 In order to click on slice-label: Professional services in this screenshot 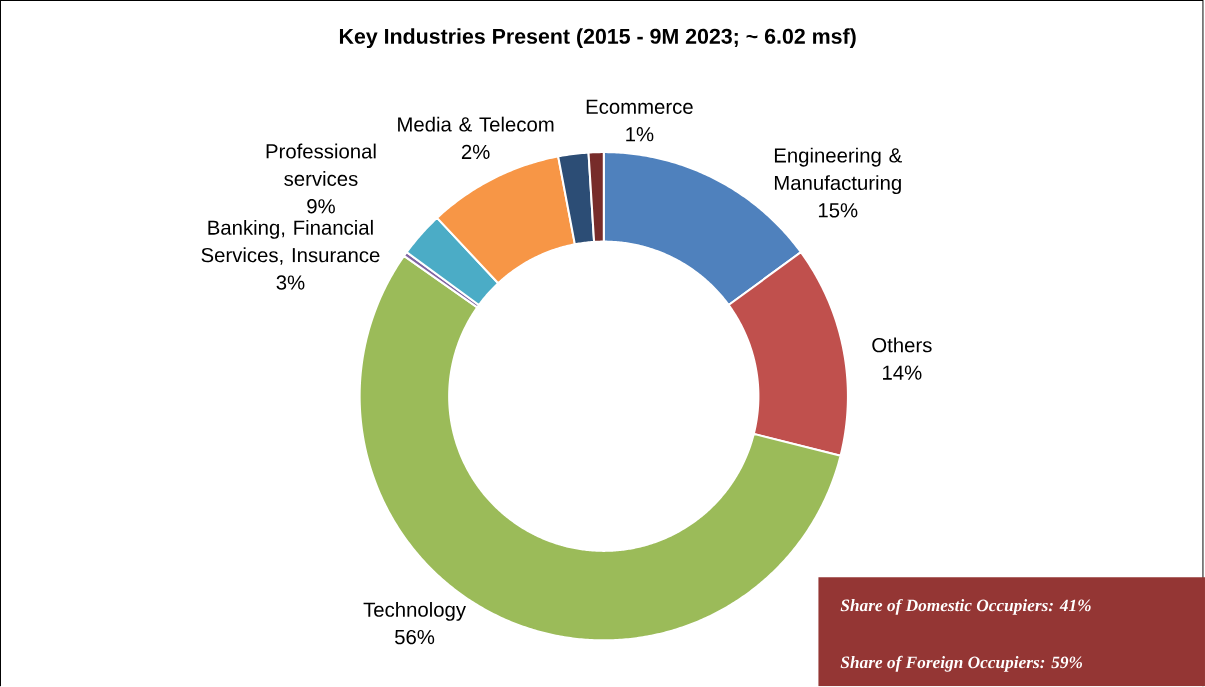, I will do `click(321, 165)`.